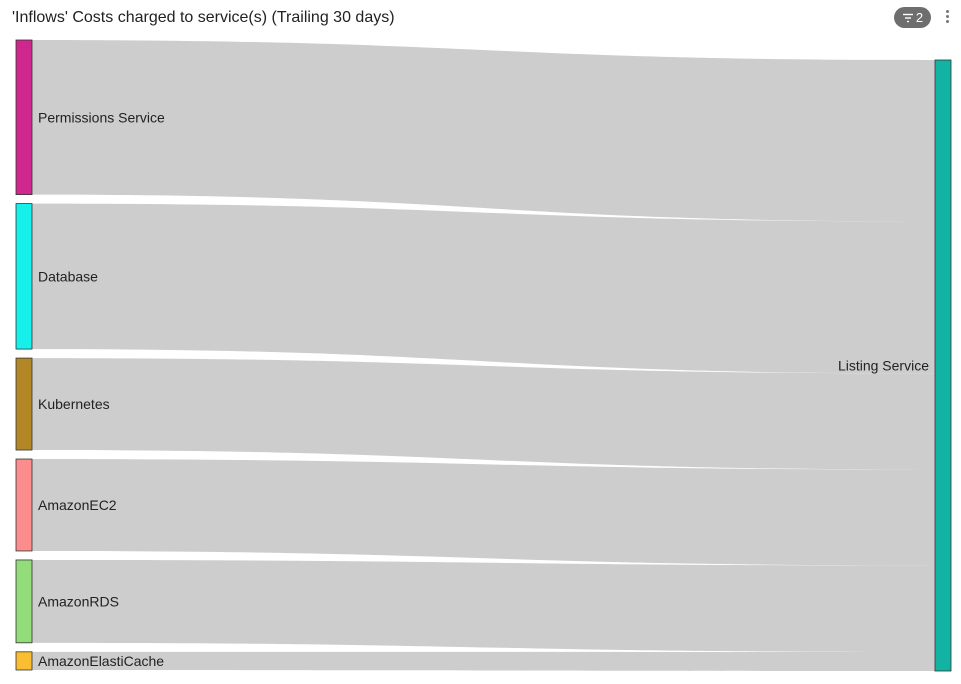 The height and width of the screenshot is (684, 961). What do you see at coordinates (24, 276) in the screenshot?
I see `sankey-node-database` at bounding box center [24, 276].